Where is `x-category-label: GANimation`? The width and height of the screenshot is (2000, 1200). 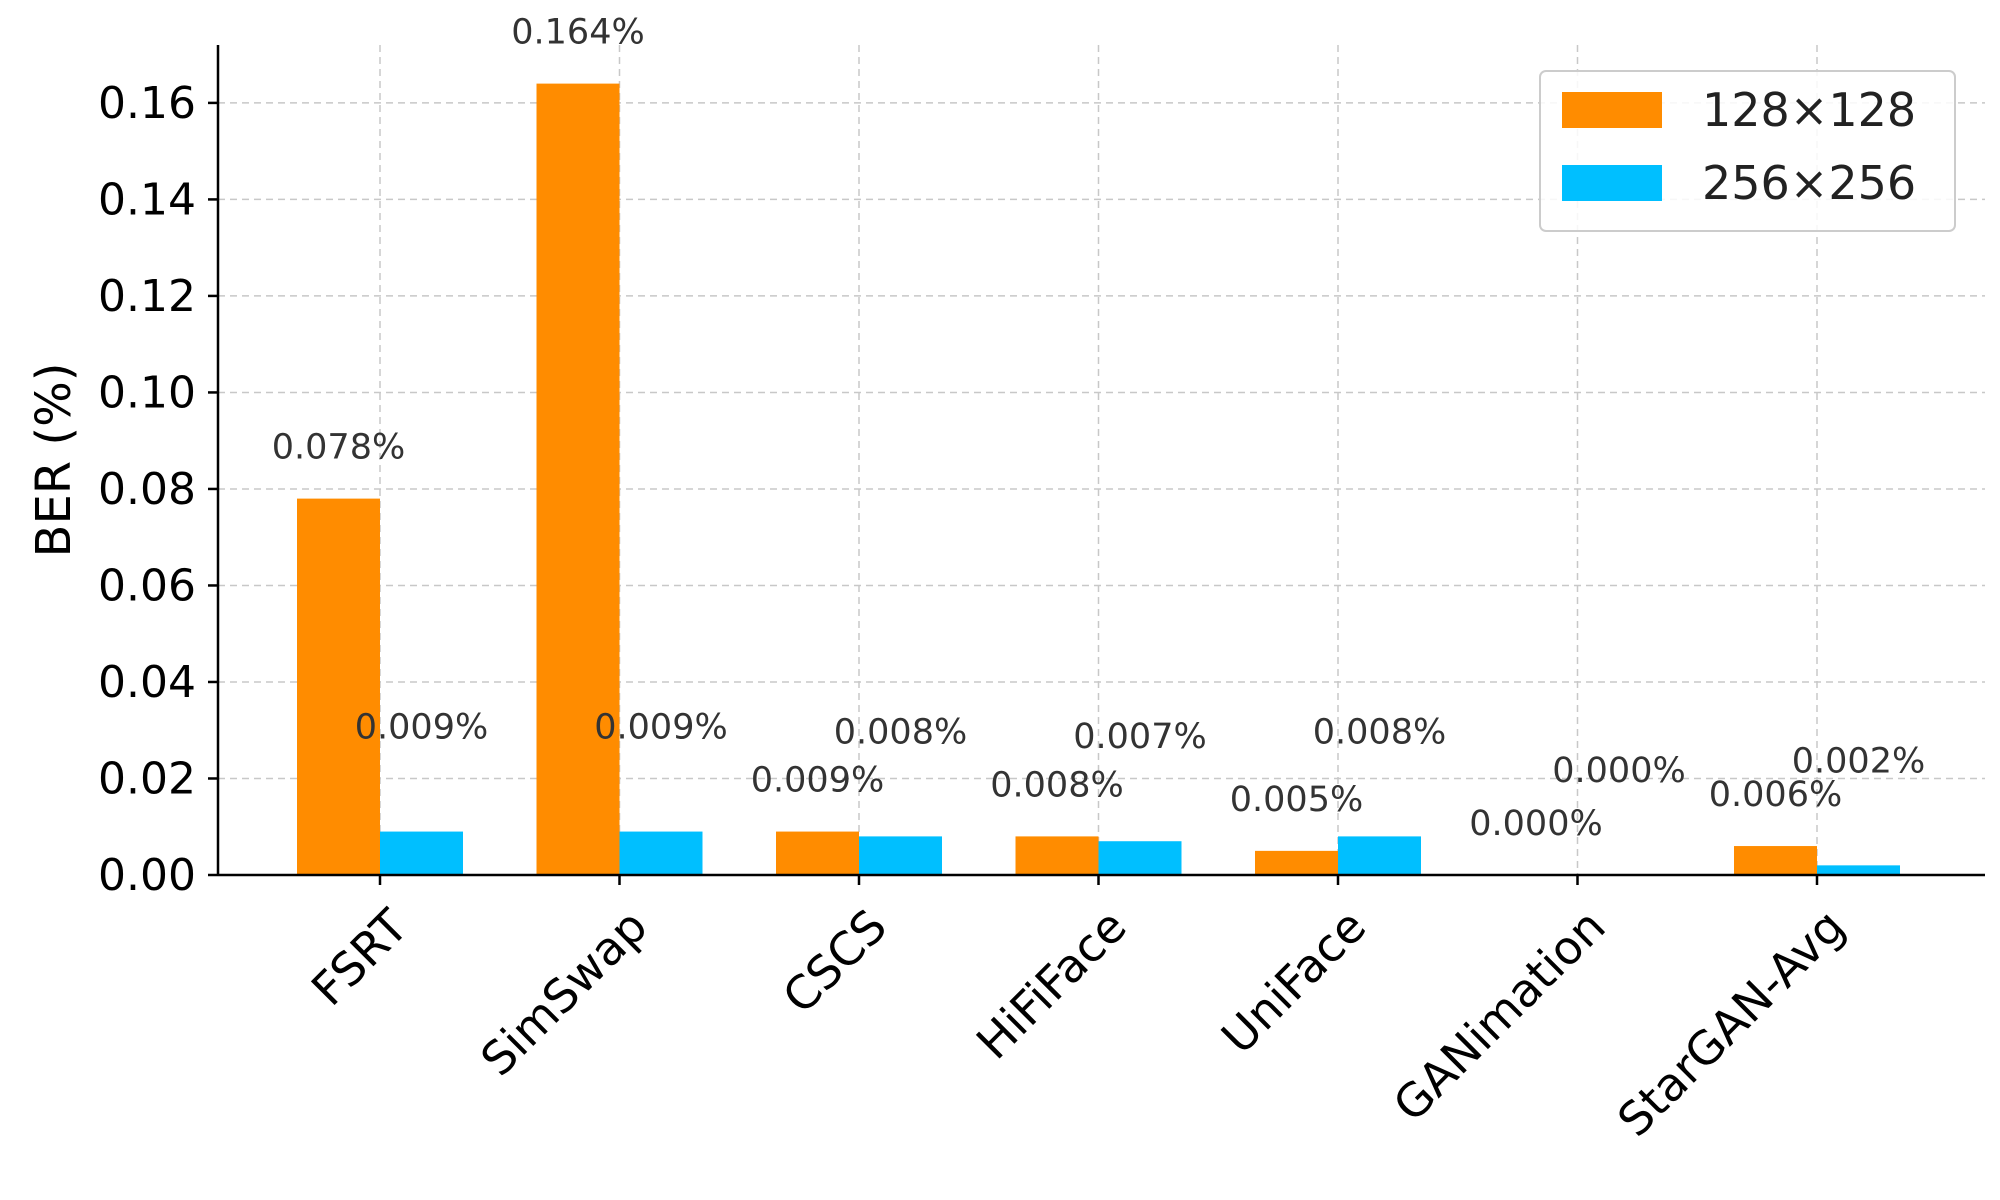
x-category-label: GANimation is located at coordinates (1499, 1015).